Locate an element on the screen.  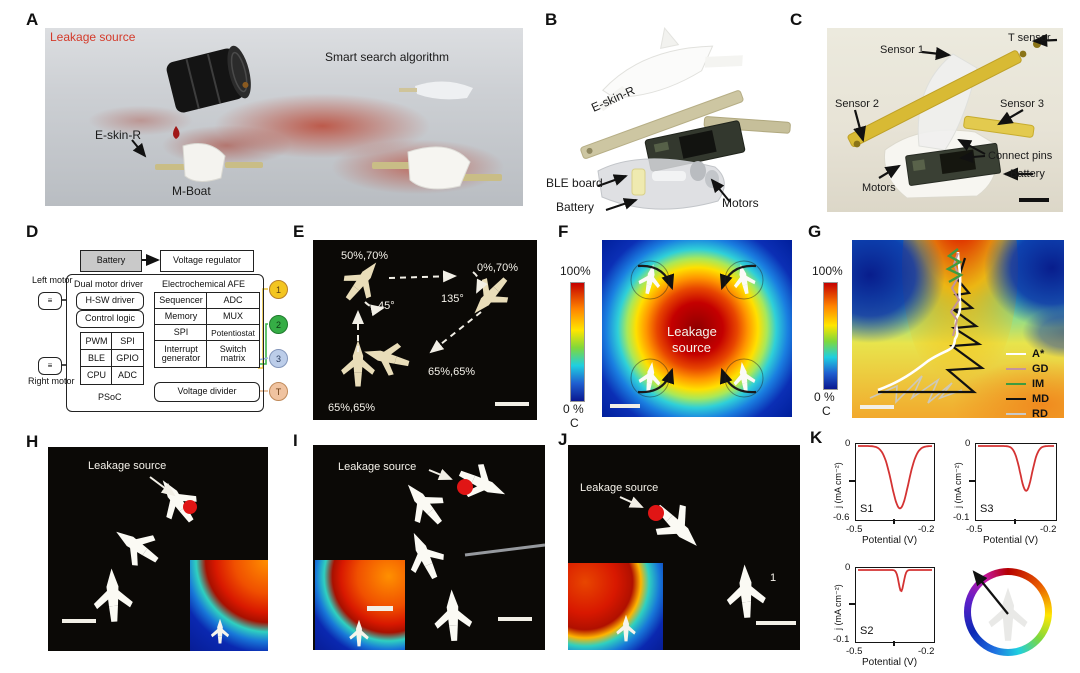
panel-a-leakage-label: Leakage source is located at coordinates (93, 37).